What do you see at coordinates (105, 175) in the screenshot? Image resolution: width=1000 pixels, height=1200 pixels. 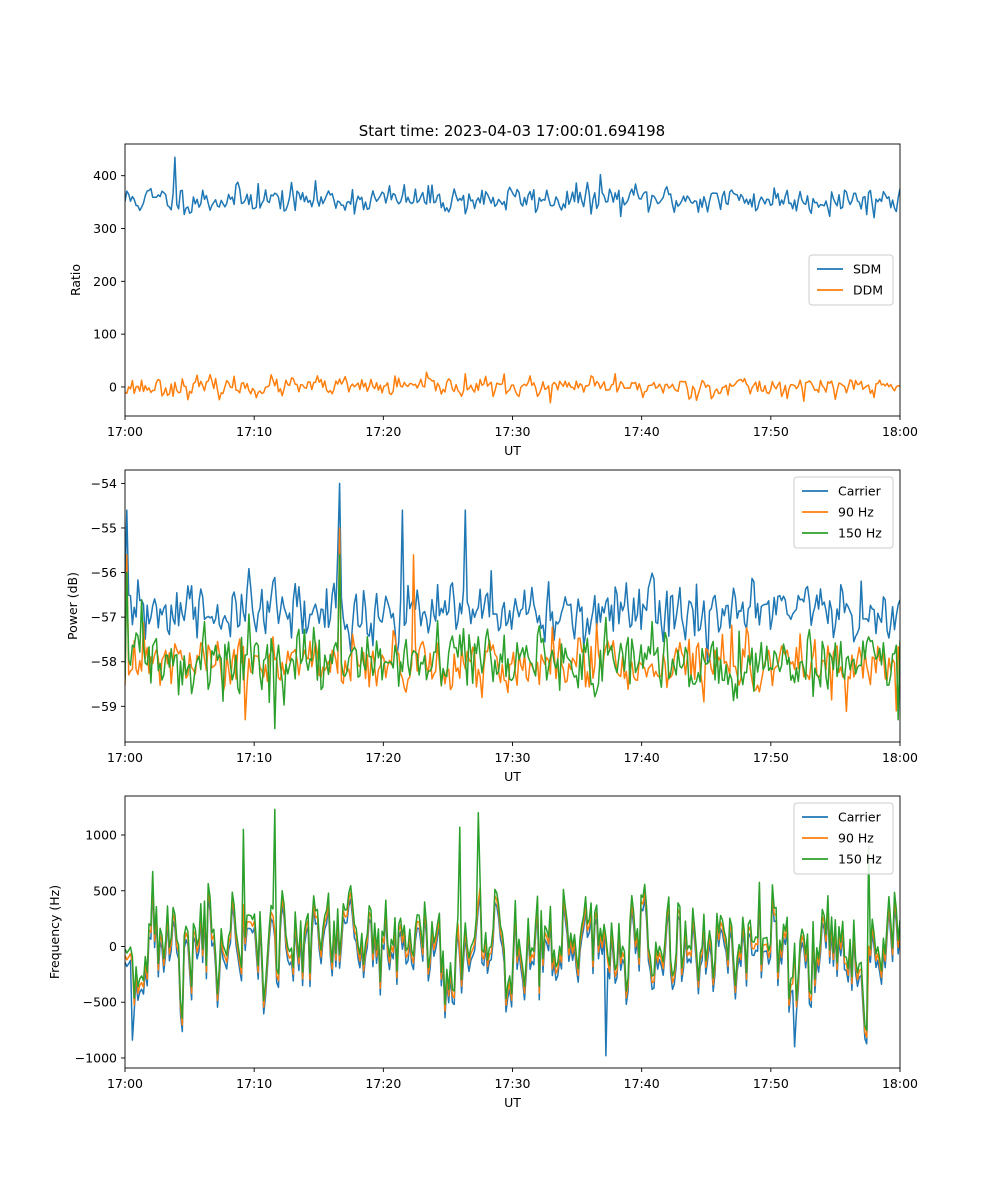 I see `y-tick-label: 400` at bounding box center [105, 175].